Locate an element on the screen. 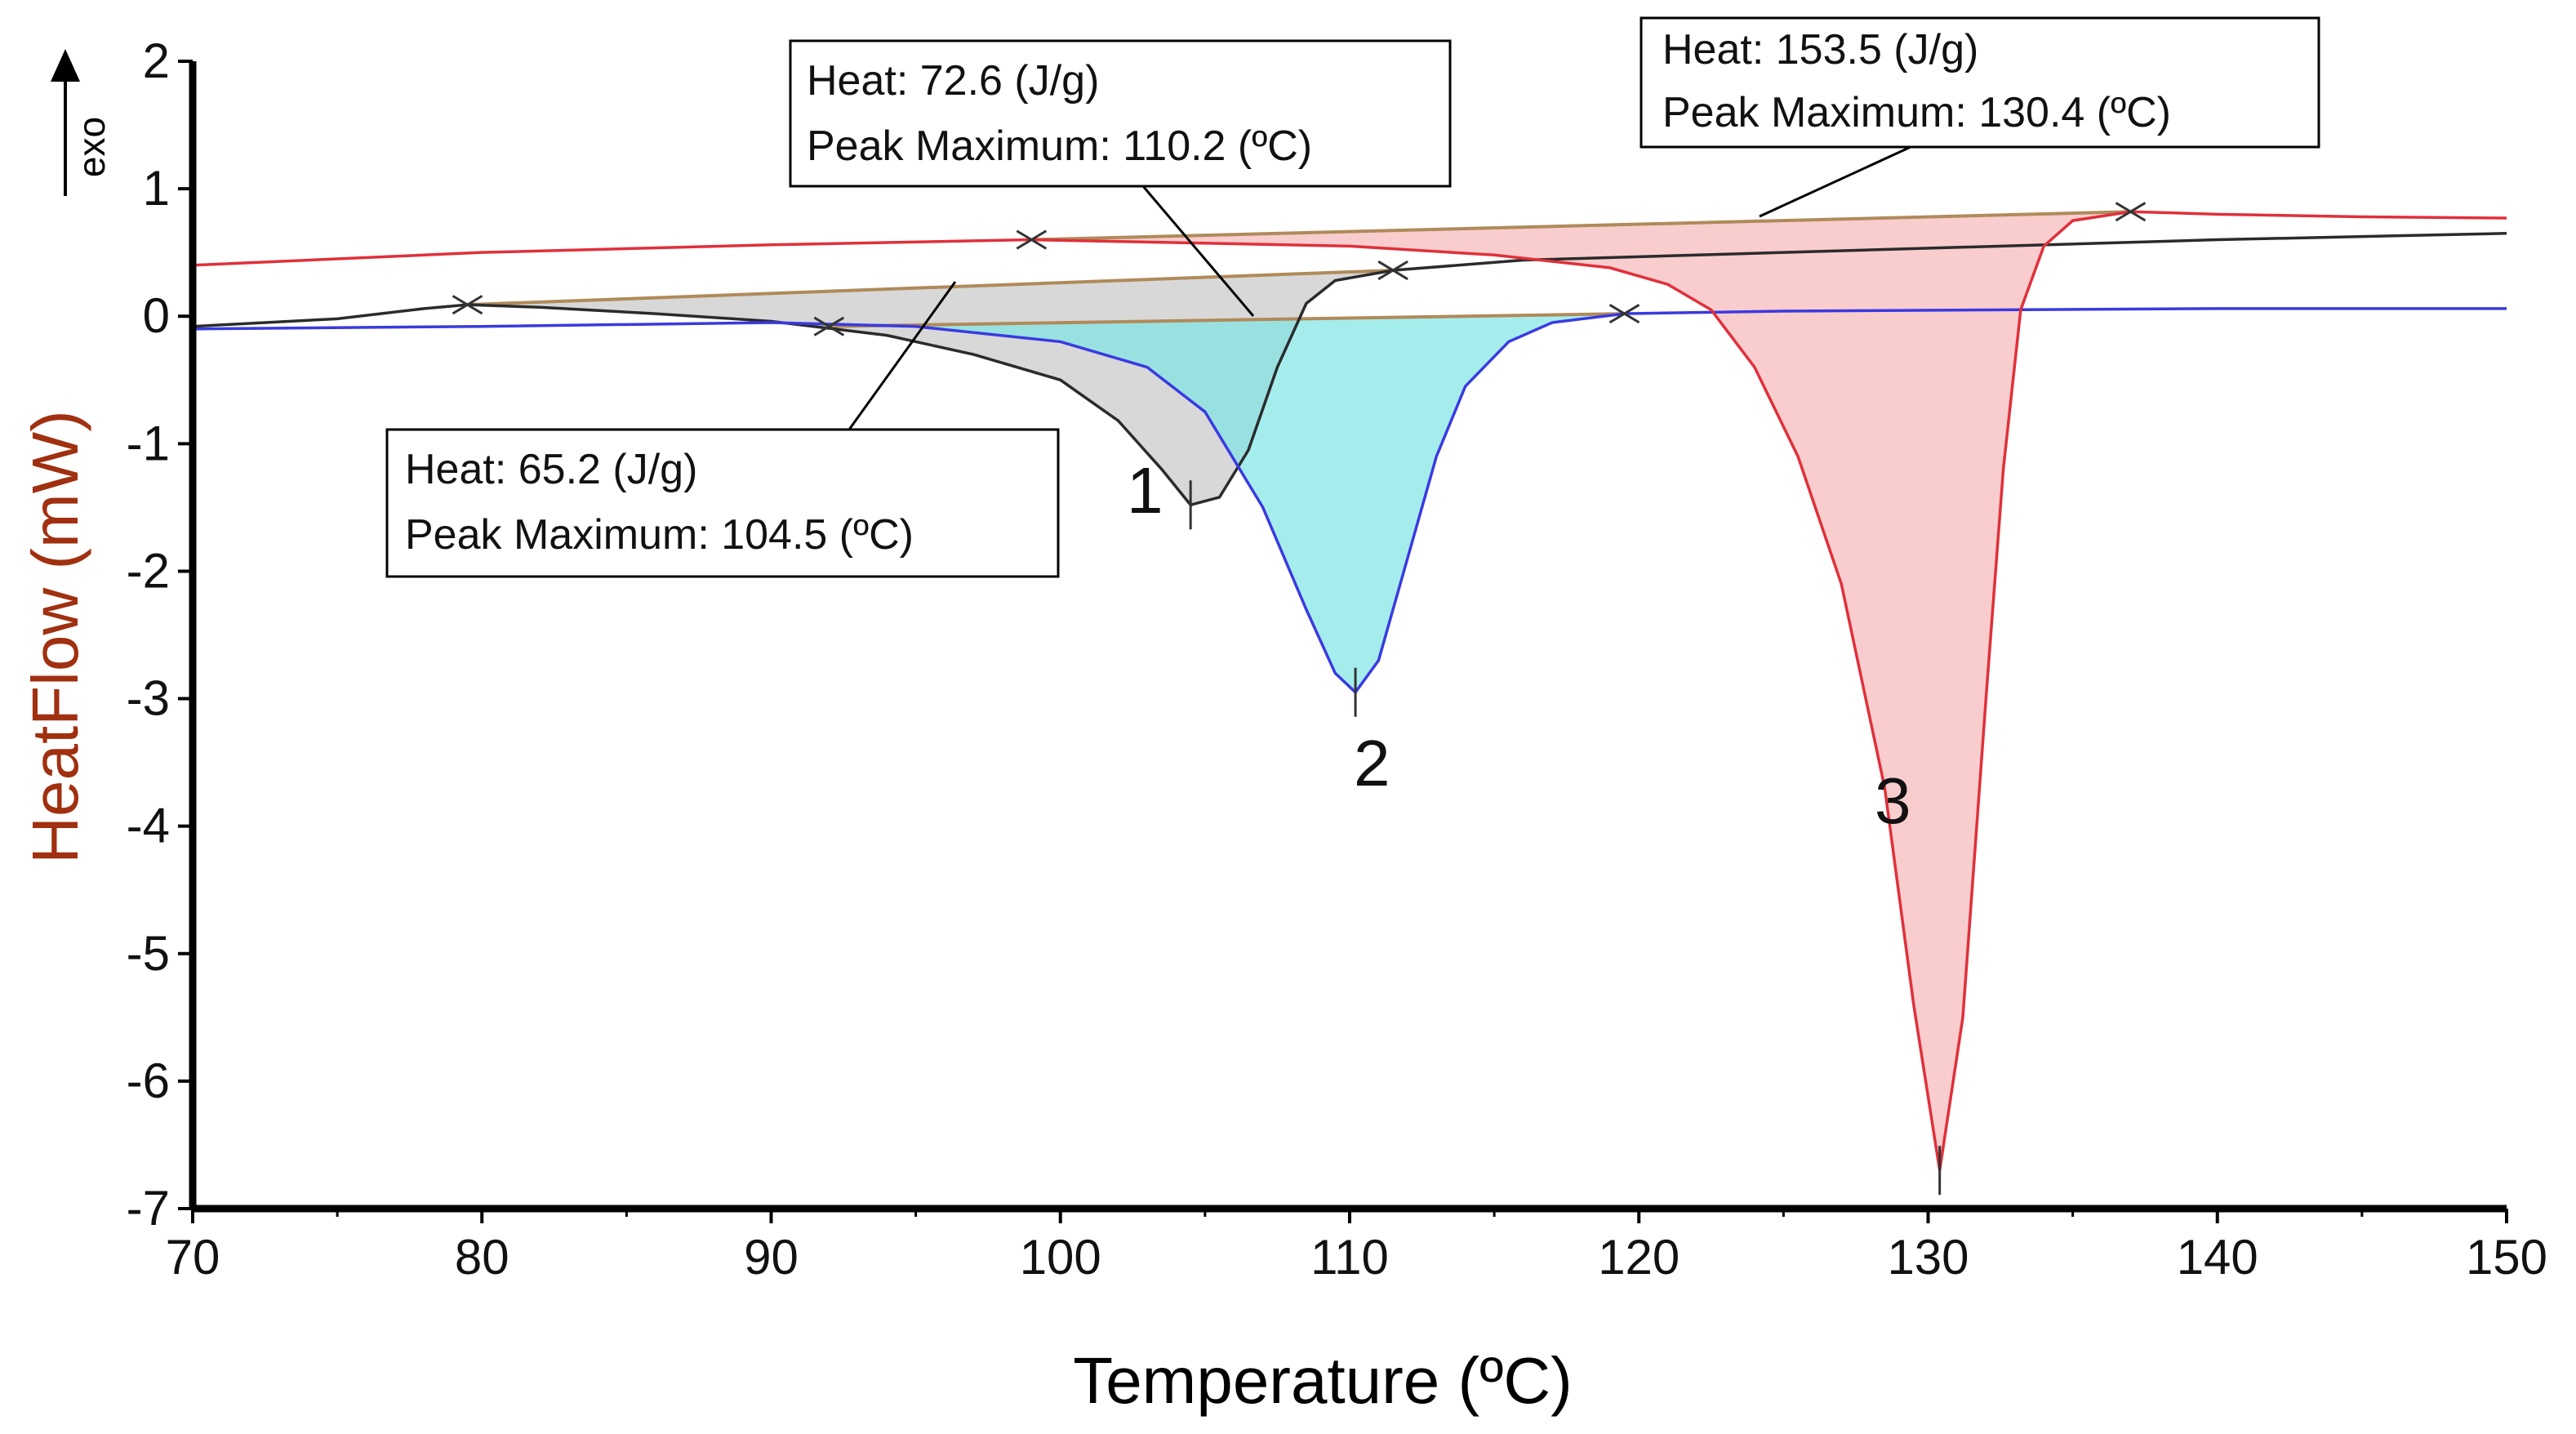 The width and height of the screenshot is (2576, 1434). baselines is located at coordinates (1299, 269).